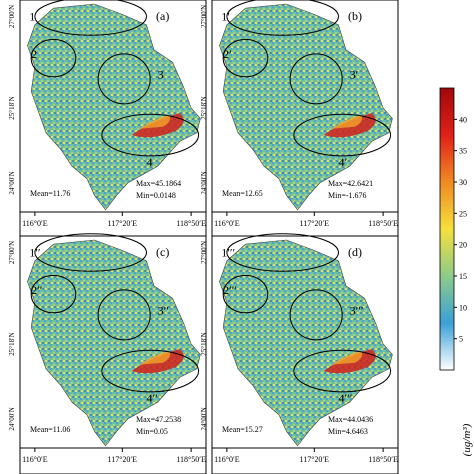 This screenshot has width=474, height=474. I want to click on region-label-1: 1, so click(32, 16).